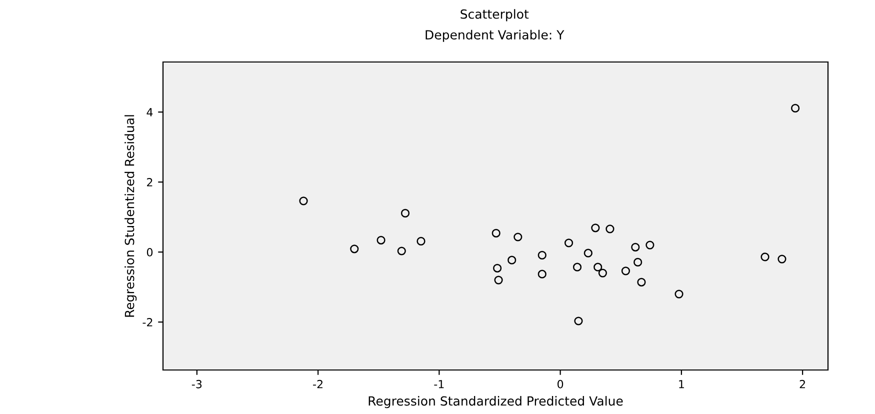 The width and height of the screenshot is (875, 414). I want to click on x-tick-label: -1, so click(439, 384).